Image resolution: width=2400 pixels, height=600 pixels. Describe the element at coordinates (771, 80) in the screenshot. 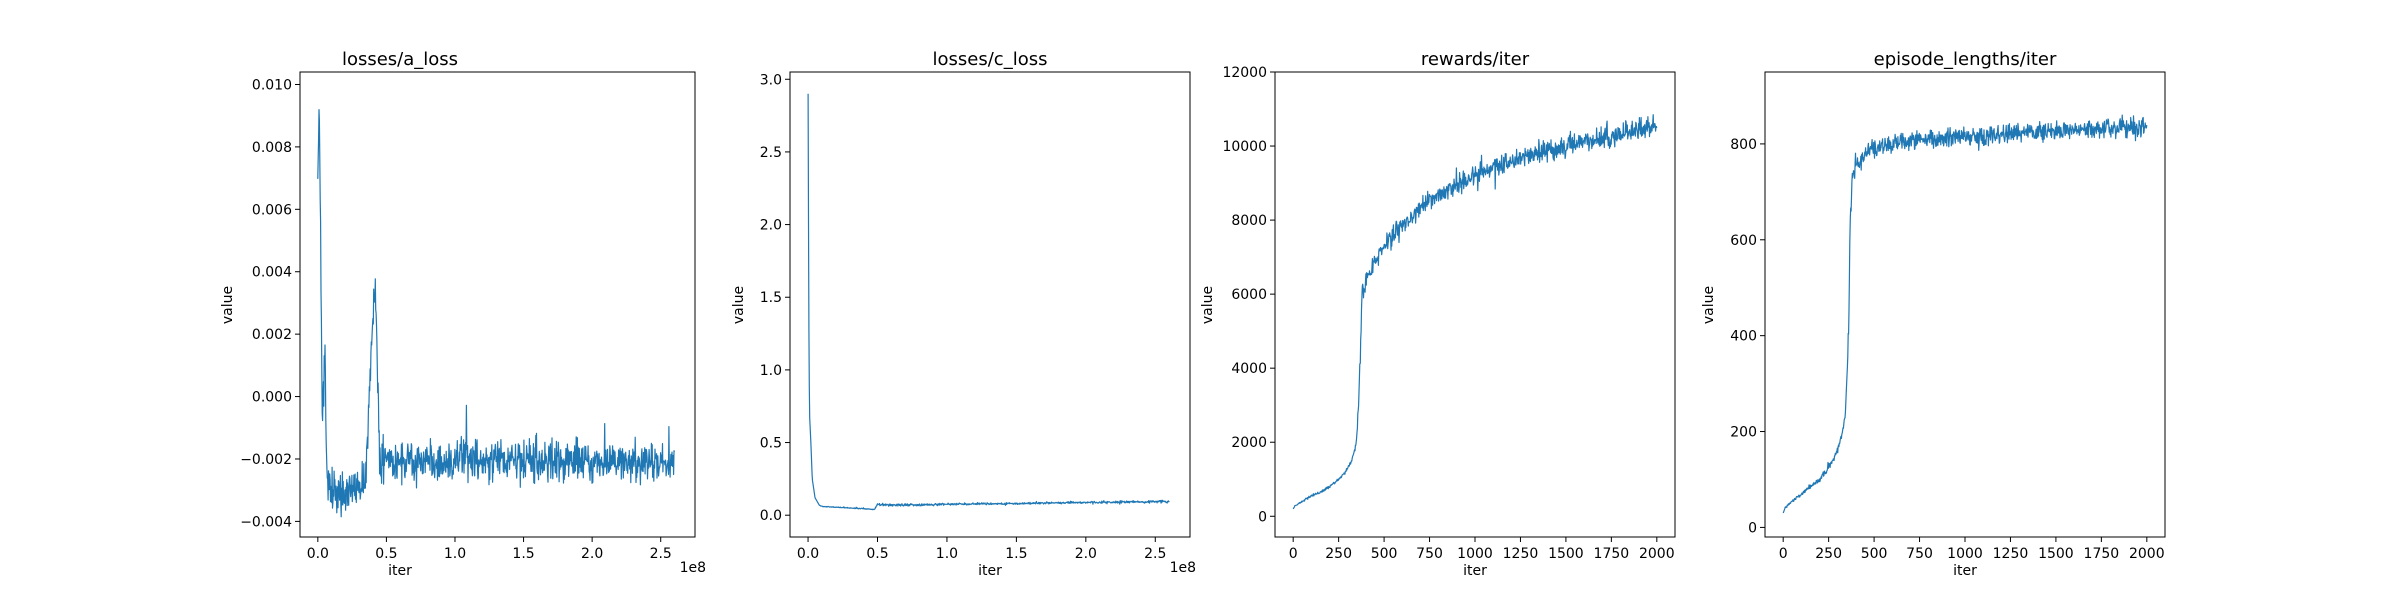

I see `y-tick-label: 3.0` at that location.